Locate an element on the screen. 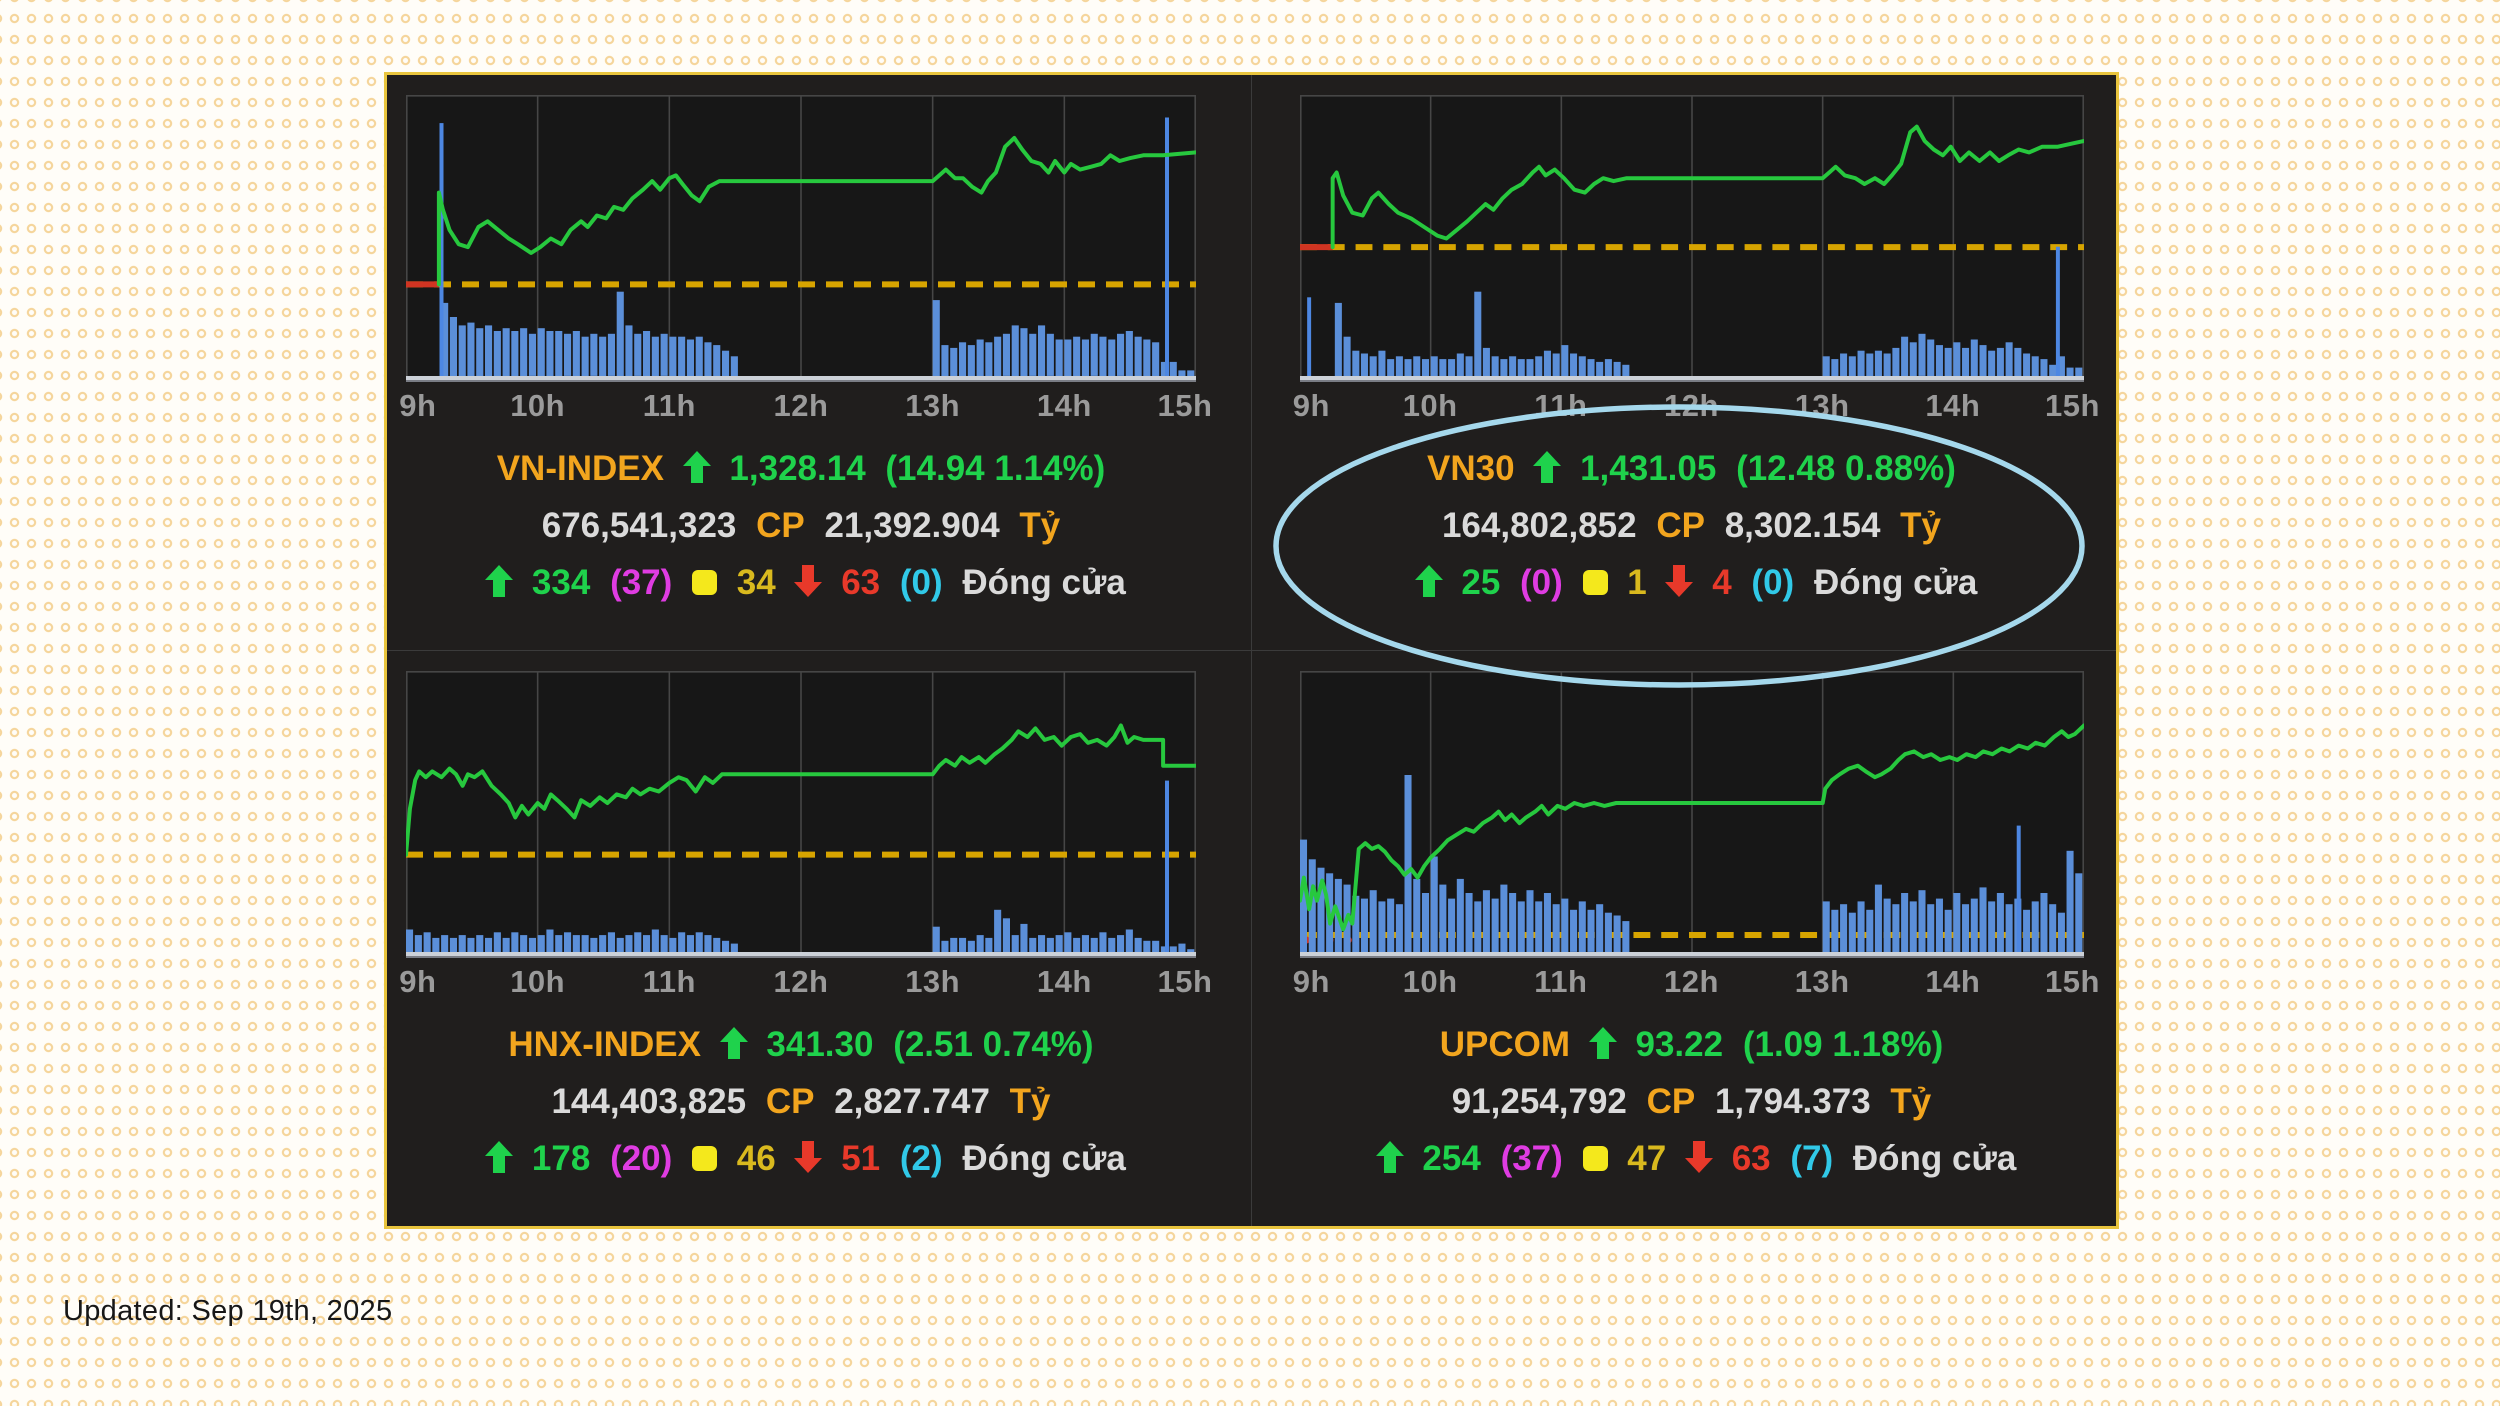 The image size is (2500, 1406). vn-index-time-axis: 9h 10h 11h 12h 13h 14h 15h is located at coordinates (805, 407).